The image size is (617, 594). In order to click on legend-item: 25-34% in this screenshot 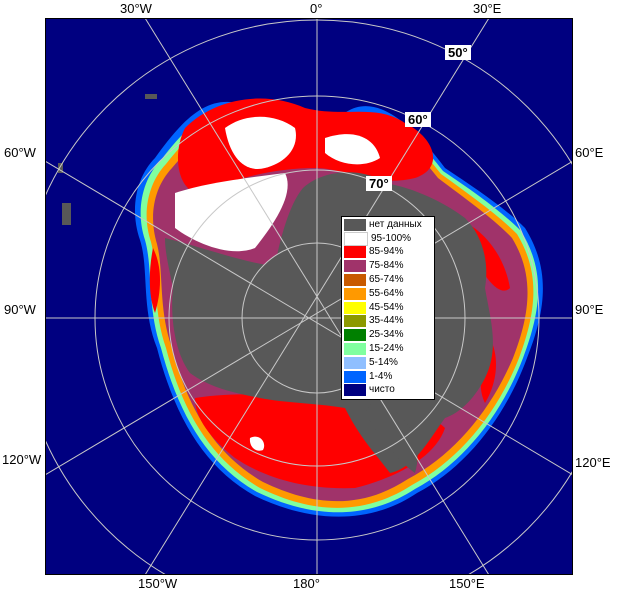, I will do `click(388, 335)`.